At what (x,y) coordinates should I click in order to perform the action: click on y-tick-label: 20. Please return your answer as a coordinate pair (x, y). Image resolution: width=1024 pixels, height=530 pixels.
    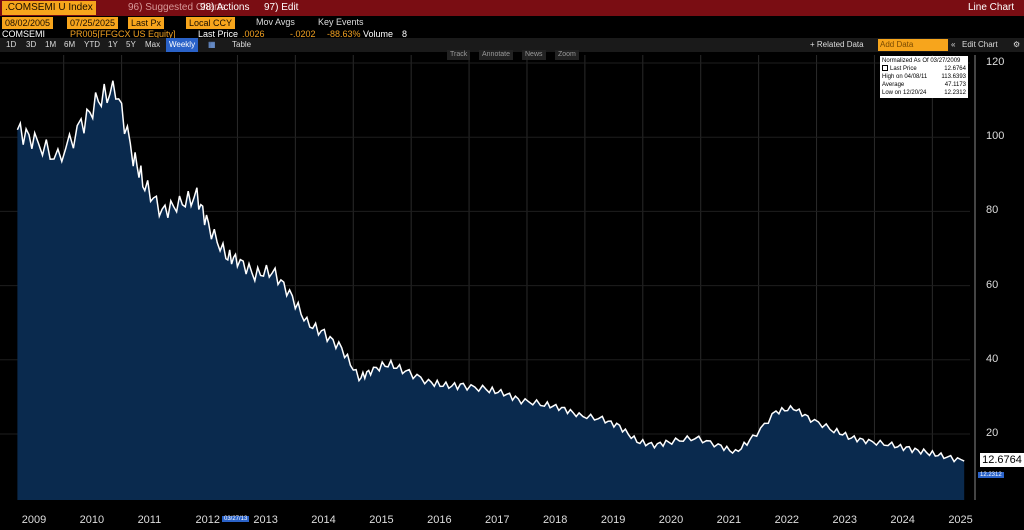
    Looking at the image, I should click on (992, 433).